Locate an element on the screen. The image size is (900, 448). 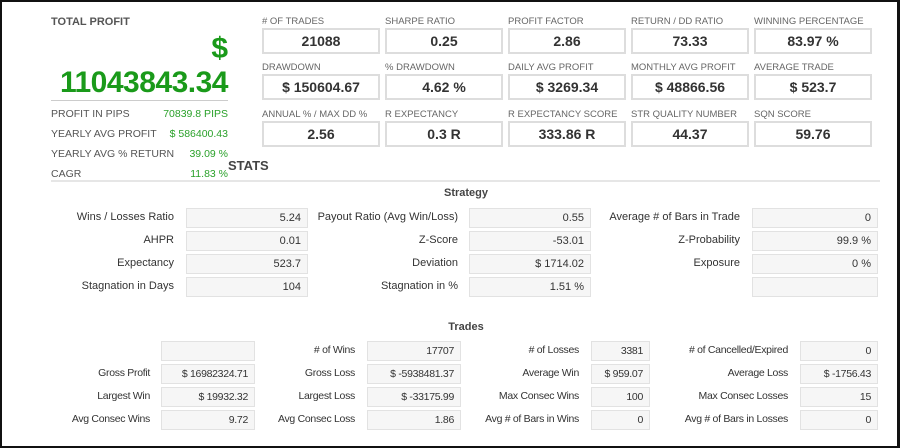
metric-label: SQN SCORE is located at coordinates (783, 114).